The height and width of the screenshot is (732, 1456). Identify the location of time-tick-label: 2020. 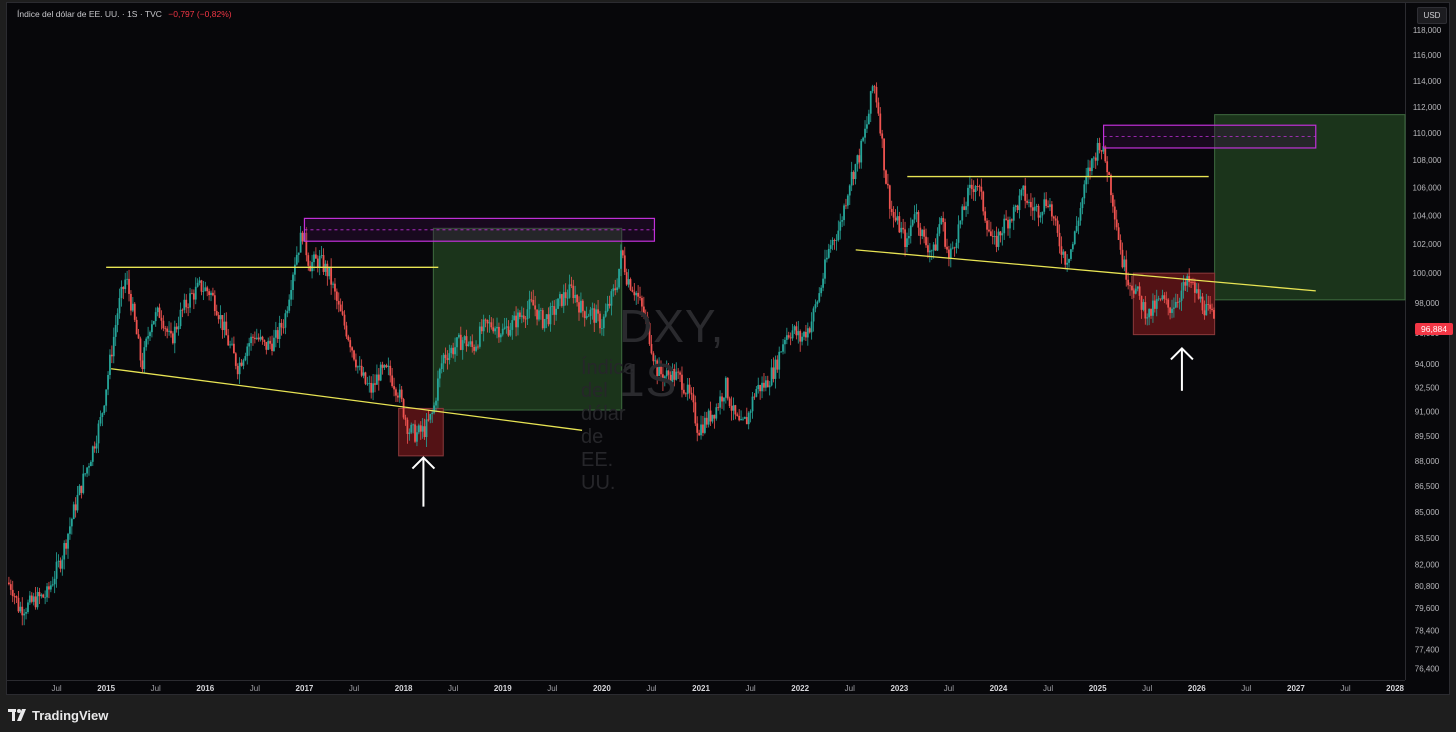
(602, 688).